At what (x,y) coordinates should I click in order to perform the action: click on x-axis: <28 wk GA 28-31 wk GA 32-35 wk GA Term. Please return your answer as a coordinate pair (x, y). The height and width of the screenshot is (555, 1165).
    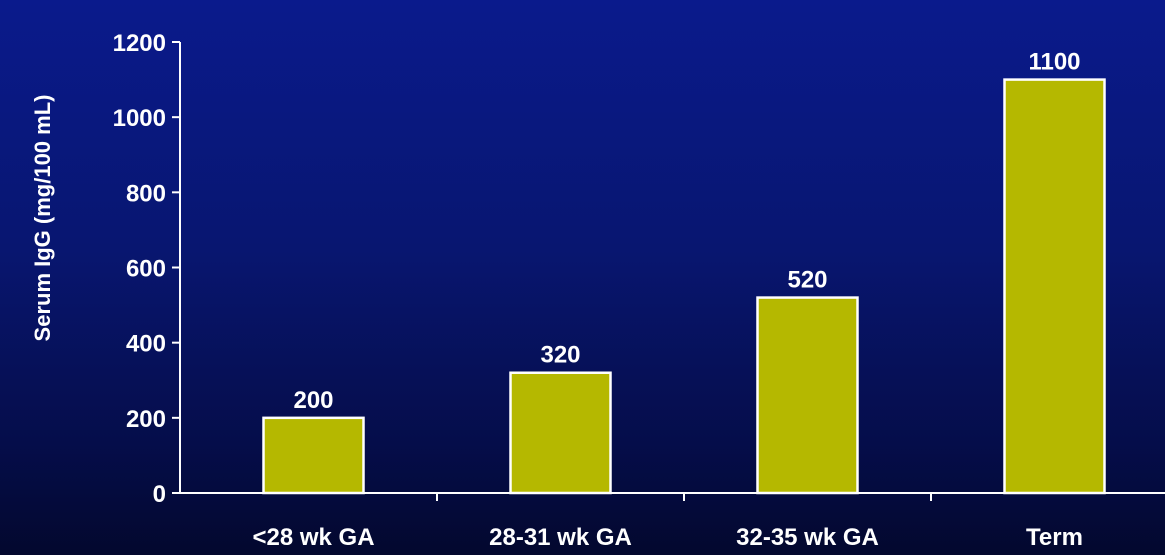
    Looking at the image, I should click on (668, 521).